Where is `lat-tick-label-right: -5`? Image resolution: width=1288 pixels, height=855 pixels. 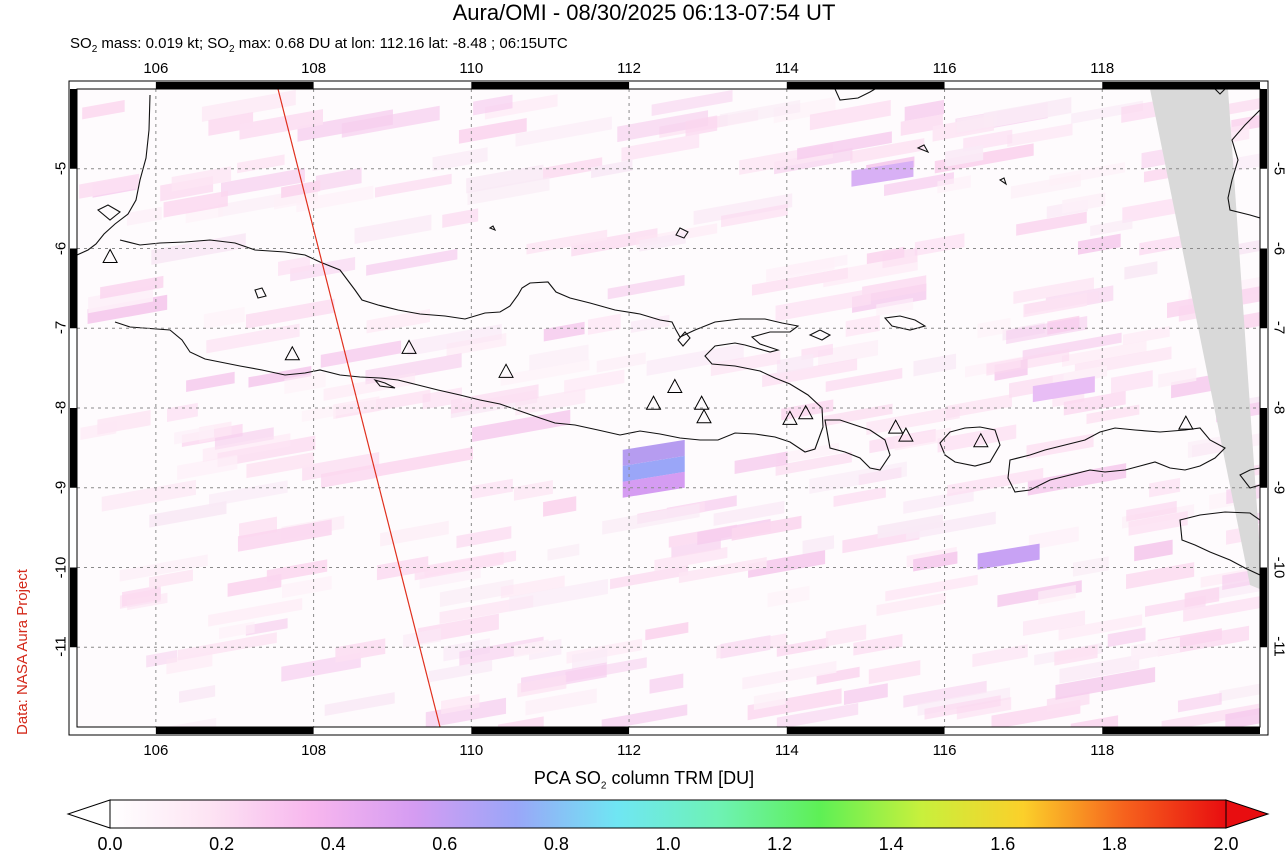 lat-tick-label-right: -5 is located at coordinates (1279, 168).